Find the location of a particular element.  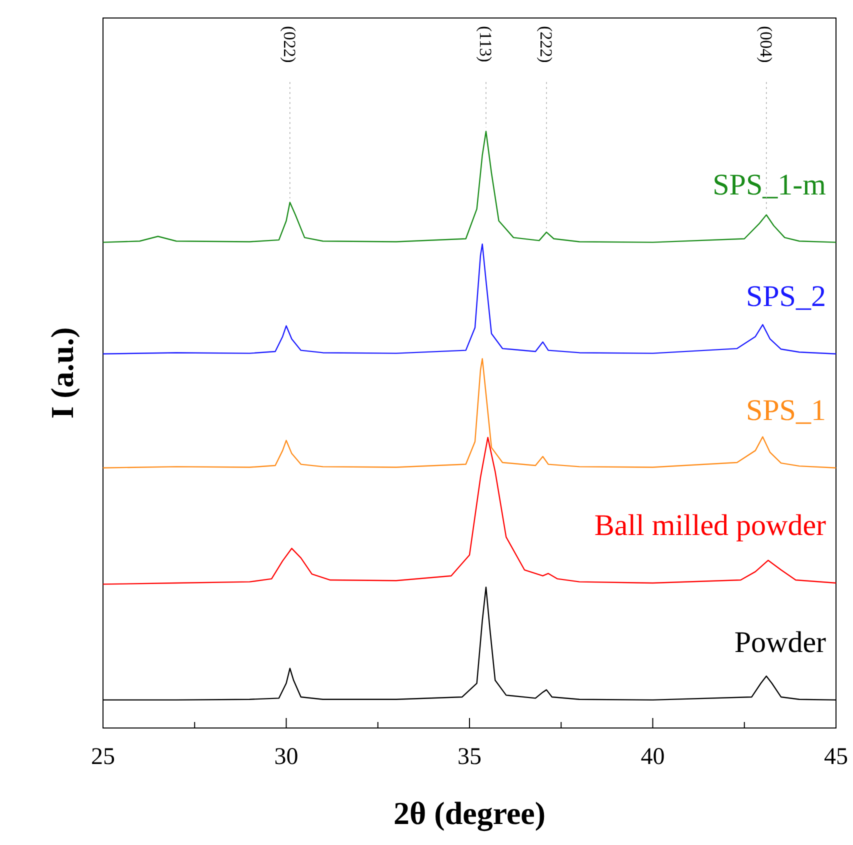

y-axis-title: I (a.u.) is located at coordinates (62, 373).